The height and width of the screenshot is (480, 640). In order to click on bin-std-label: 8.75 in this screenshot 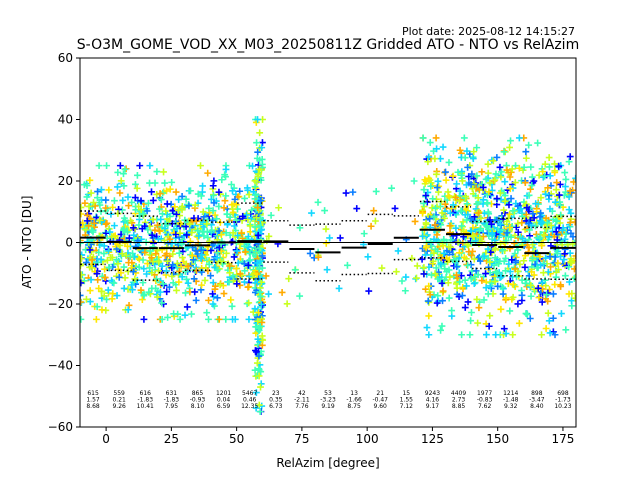, I will do `click(354, 406)`.